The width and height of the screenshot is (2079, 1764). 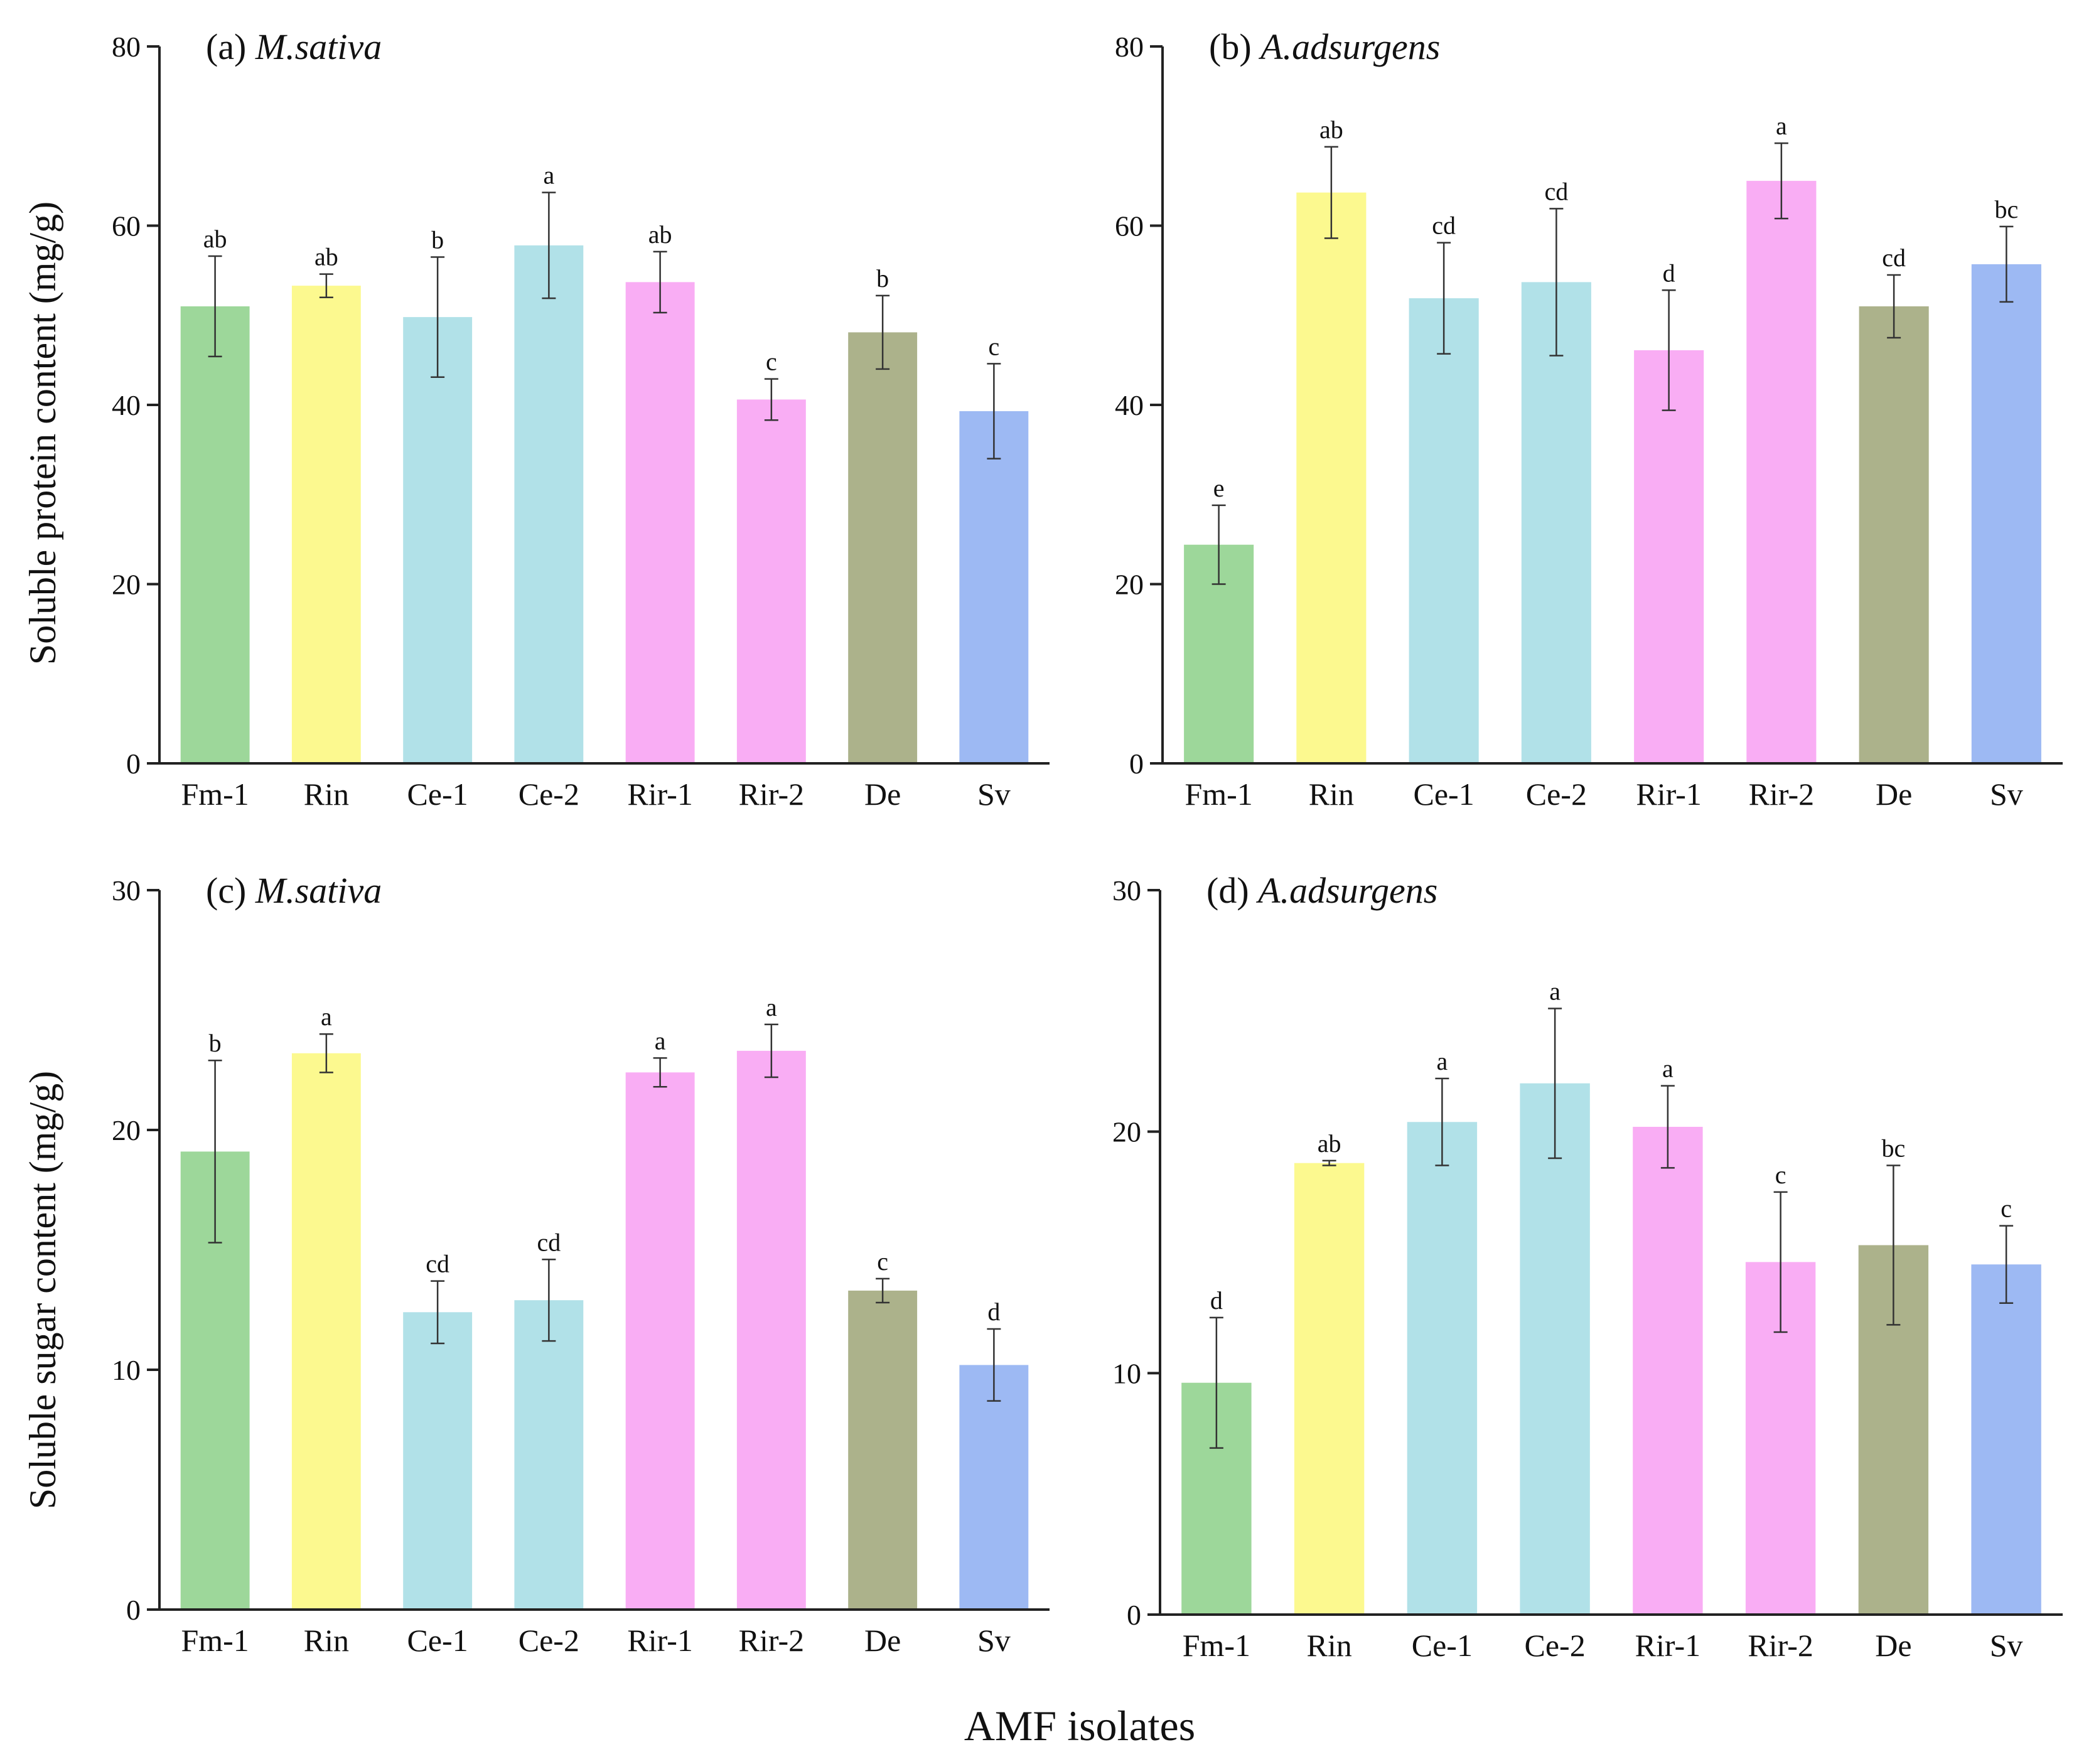 I want to click on y-axis-title-sugar: Soluble sugar content (mg/g), so click(x=42, y=1290).